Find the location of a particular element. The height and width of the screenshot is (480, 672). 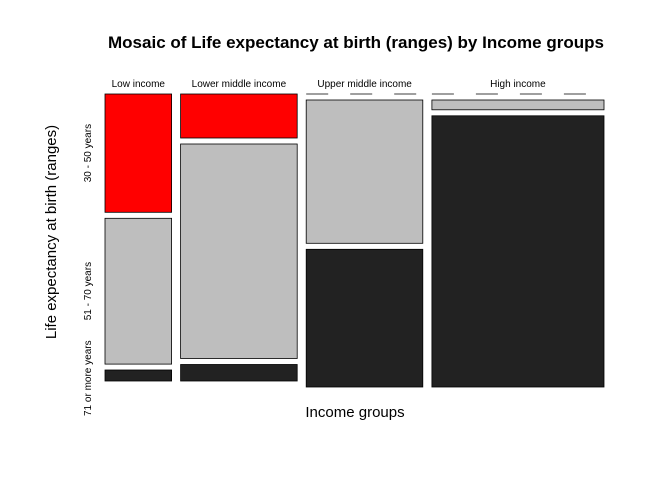

column-label-low-income: Low income is located at coordinates (139, 84).